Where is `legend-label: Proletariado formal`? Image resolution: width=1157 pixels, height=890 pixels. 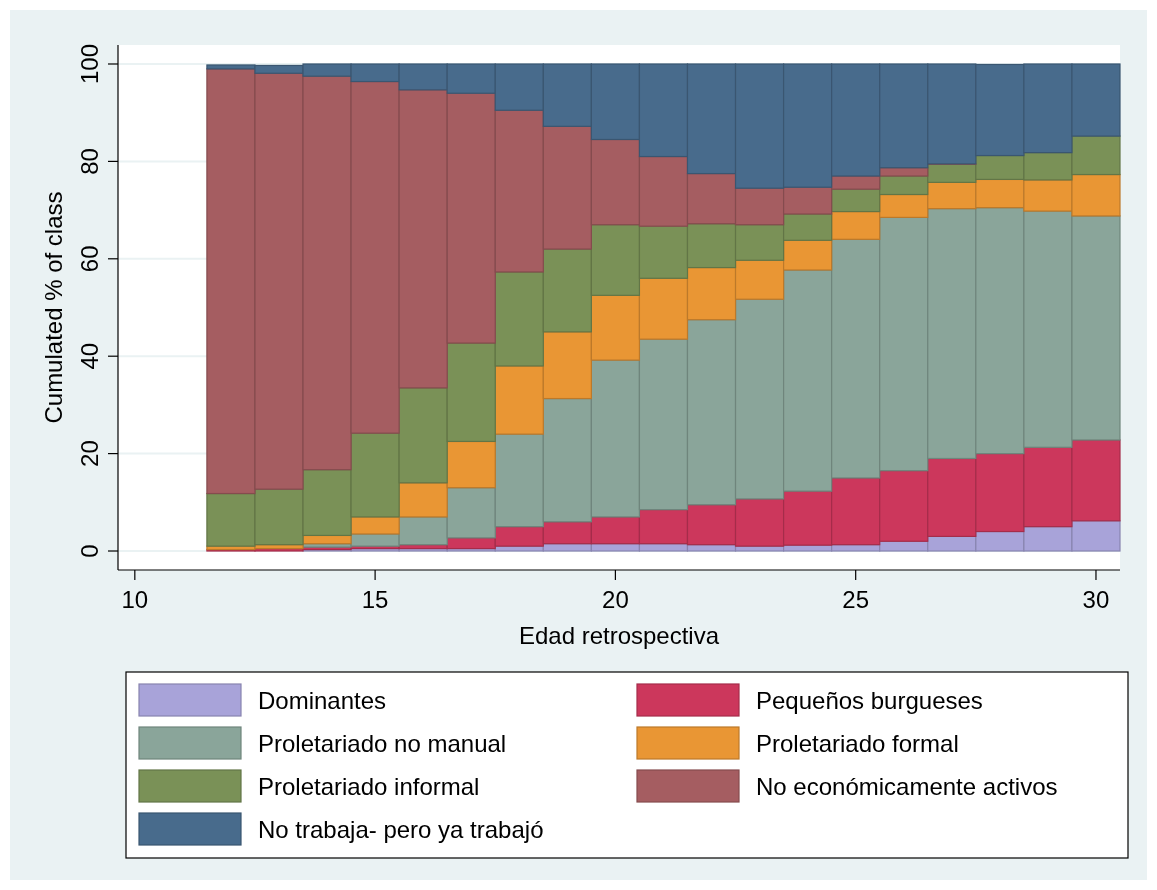
legend-label: Proletariado formal is located at coordinates (857, 743).